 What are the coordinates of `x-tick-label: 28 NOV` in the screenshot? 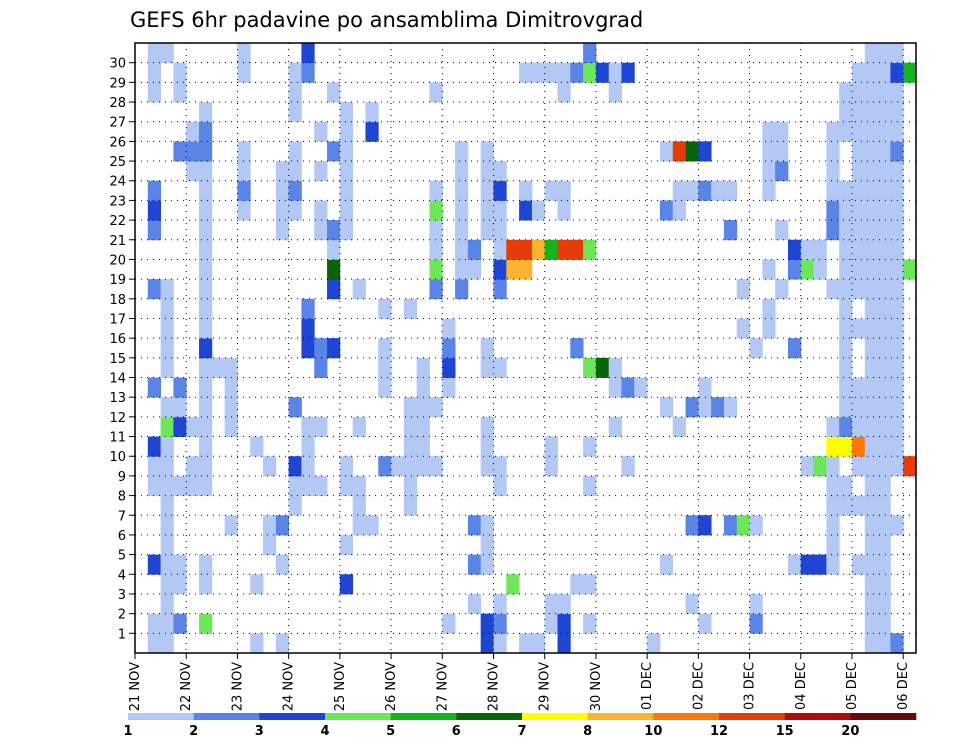 It's located at (493, 686).